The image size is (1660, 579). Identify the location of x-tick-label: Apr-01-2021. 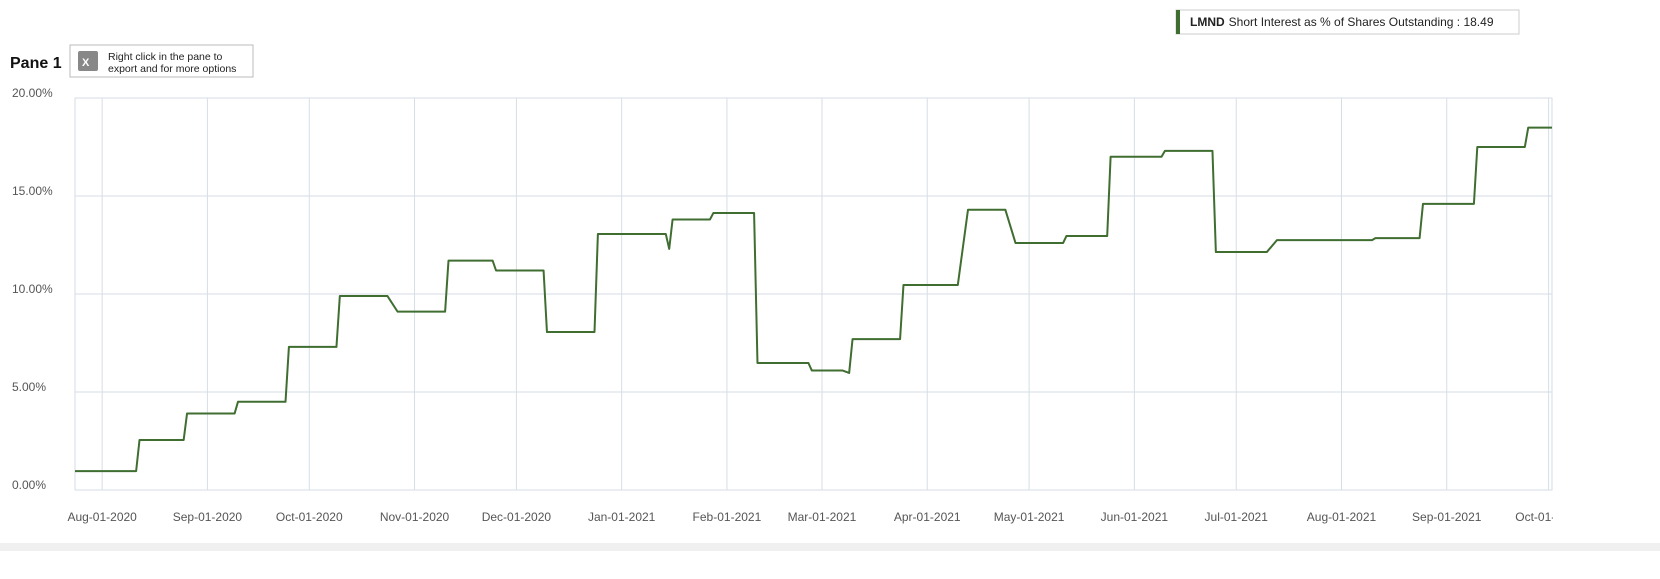
(927, 517).